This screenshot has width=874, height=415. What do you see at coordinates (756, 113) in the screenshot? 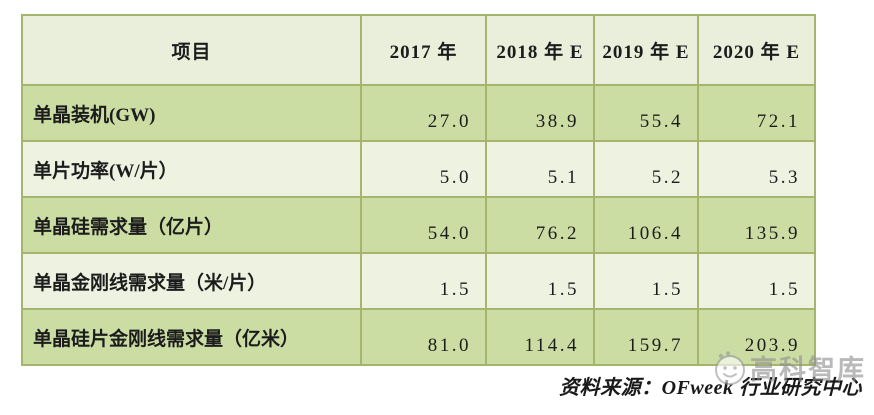
I see `table-cell: 72.1` at bounding box center [756, 113].